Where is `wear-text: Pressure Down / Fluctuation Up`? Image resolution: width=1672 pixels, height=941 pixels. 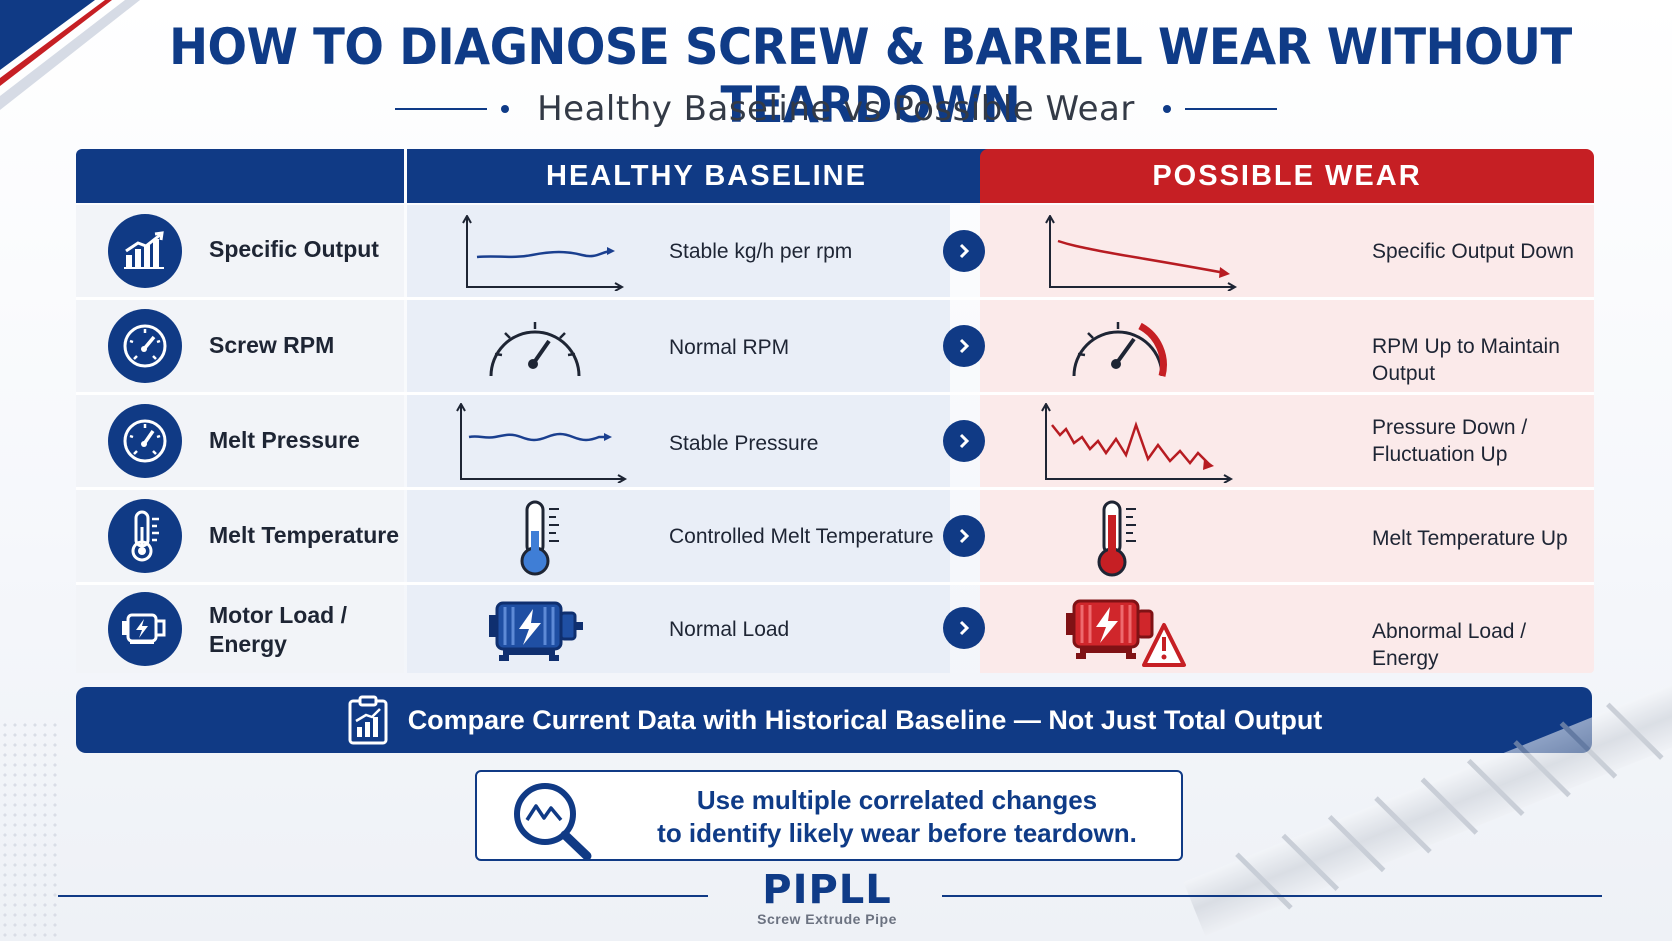 wear-text: Pressure Down / Fluctuation Up is located at coordinates (1449, 441).